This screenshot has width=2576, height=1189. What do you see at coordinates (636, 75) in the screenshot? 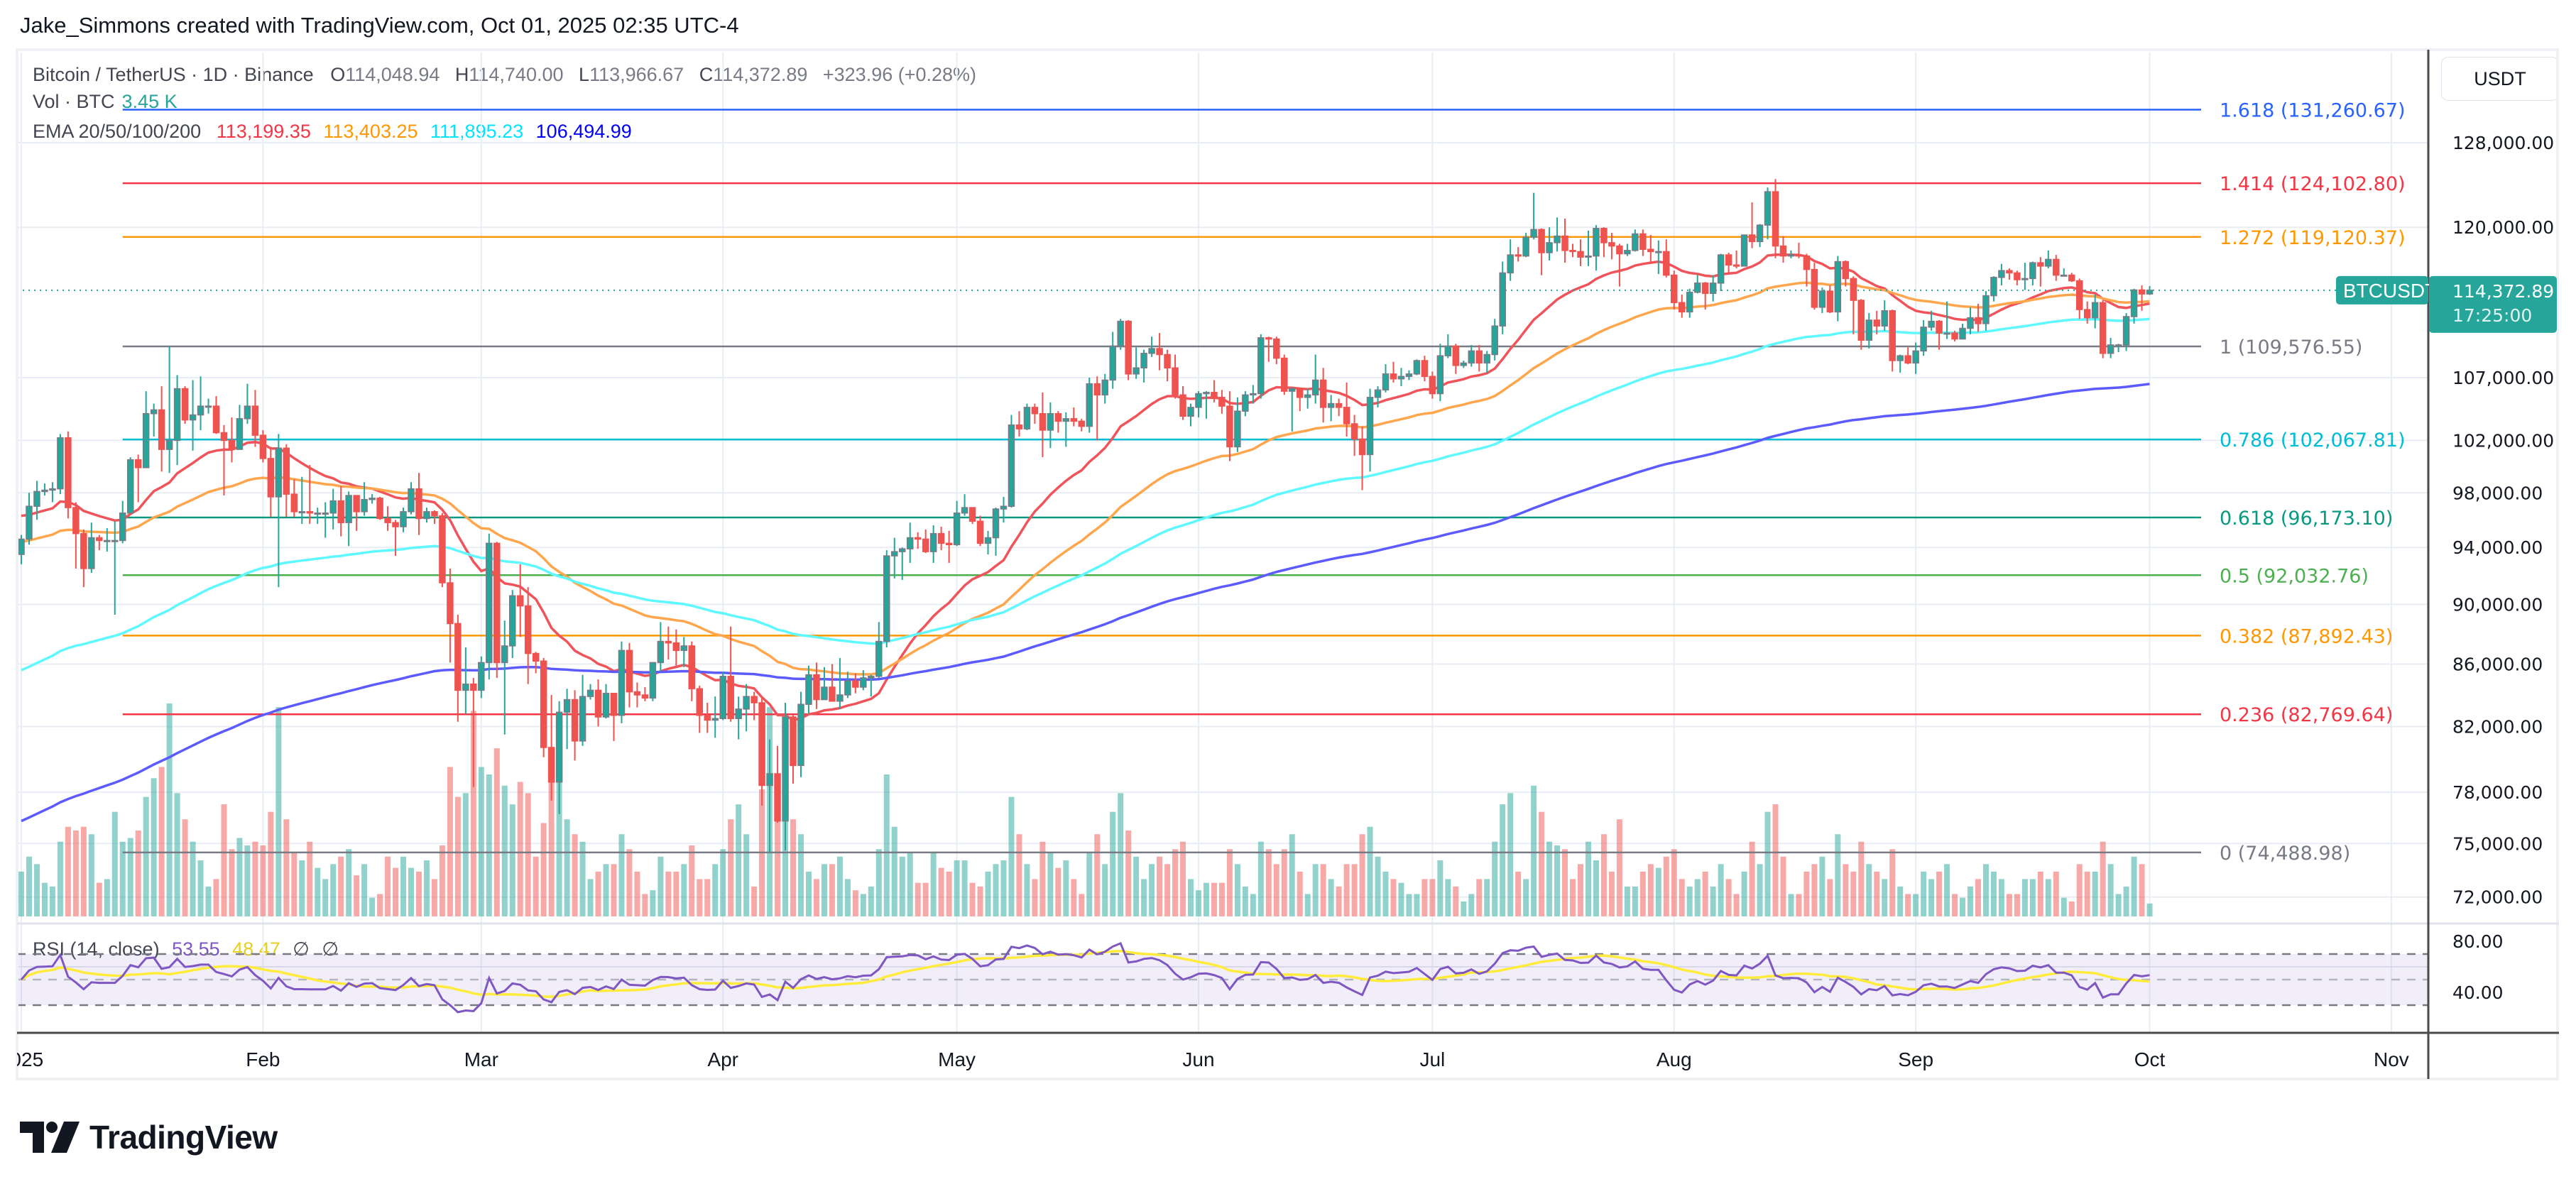
I see `low-value: 113,966.67` at bounding box center [636, 75].